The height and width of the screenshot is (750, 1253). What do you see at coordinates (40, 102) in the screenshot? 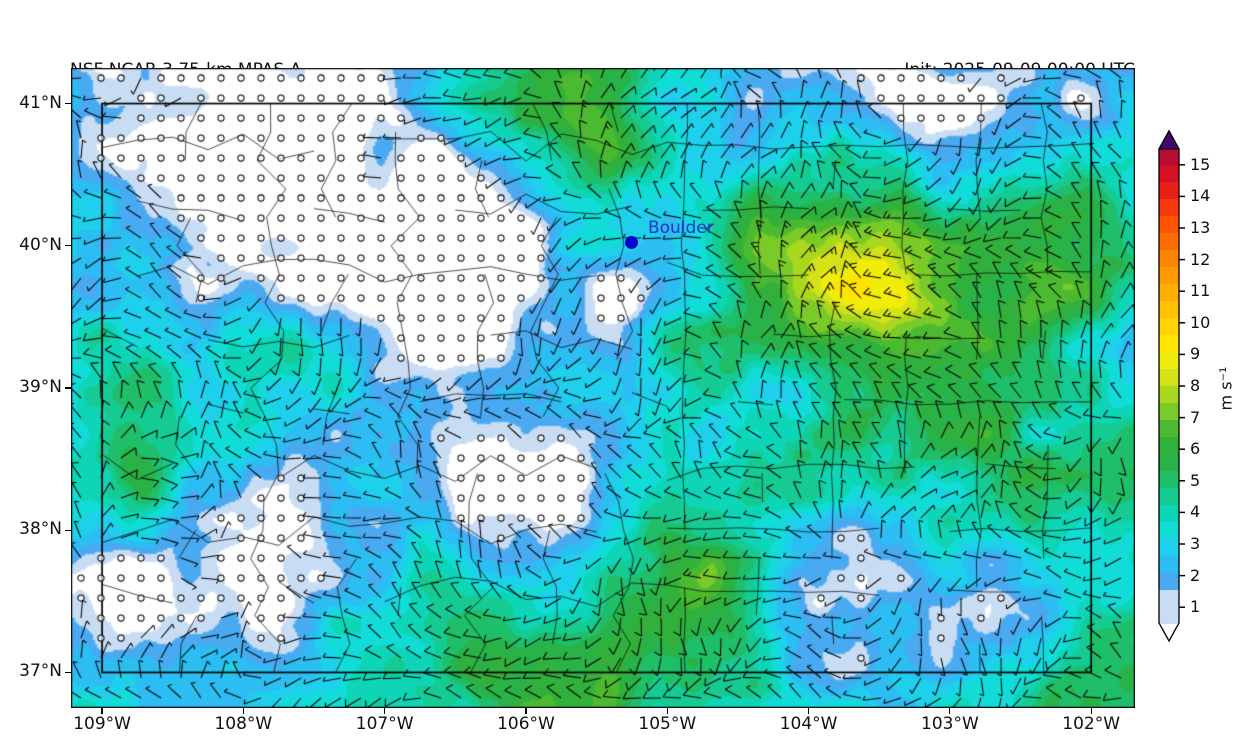
I see `y-axis-tick-label: 41°N` at bounding box center [40, 102].